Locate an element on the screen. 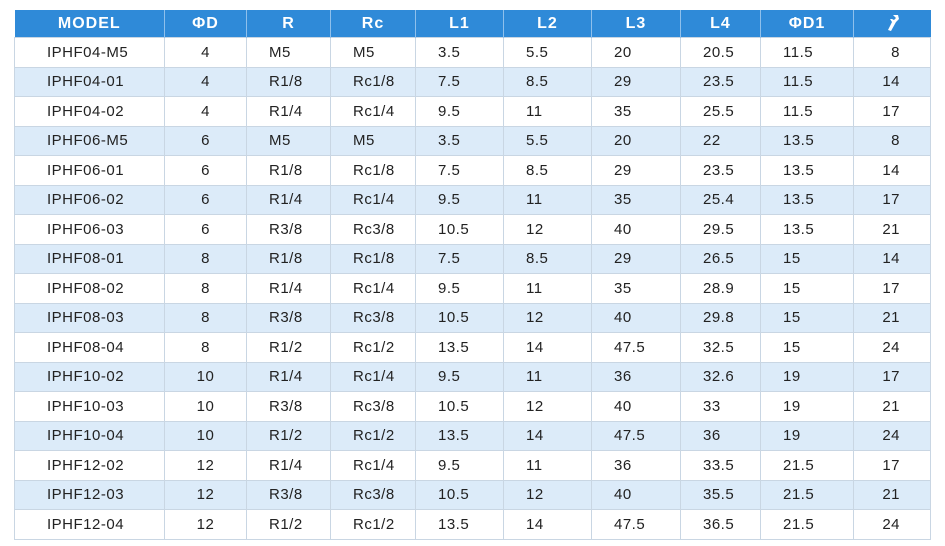 The width and height of the screenshot is (945, 546). cell: IPHF06-01 is located at coordinates (89, 170).